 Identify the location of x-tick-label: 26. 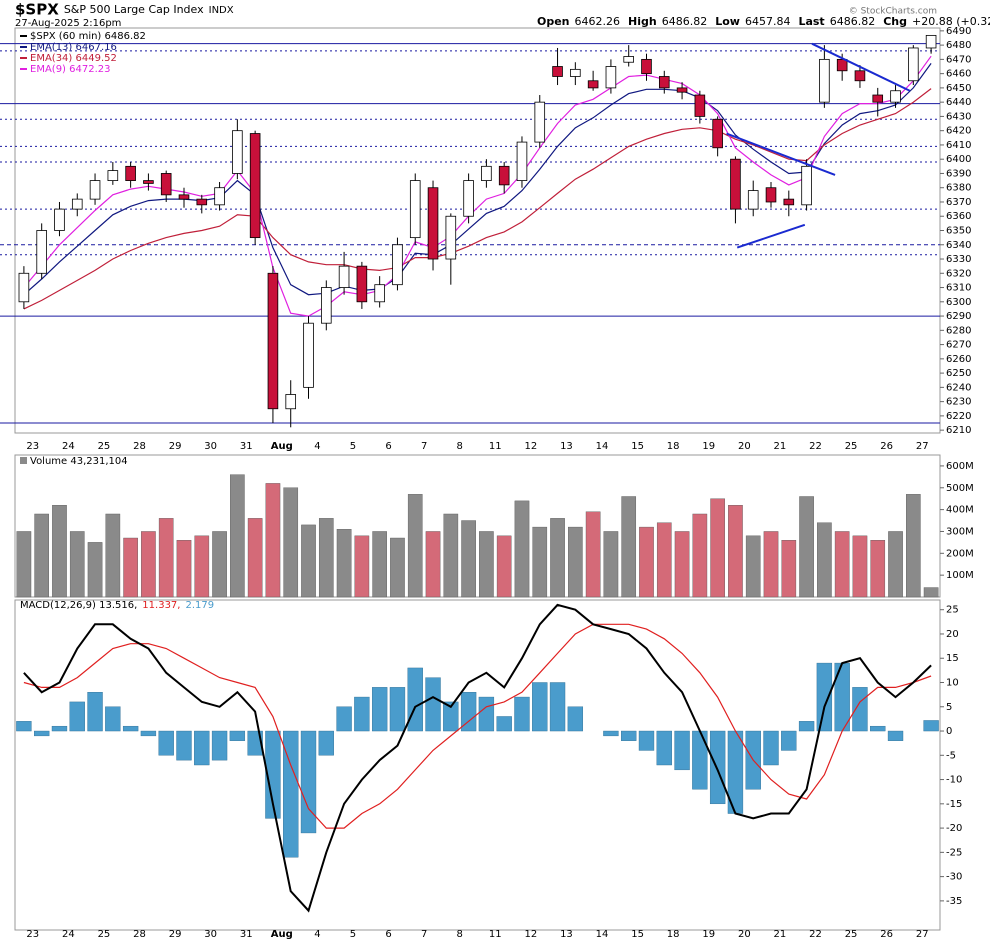
(886, 446).